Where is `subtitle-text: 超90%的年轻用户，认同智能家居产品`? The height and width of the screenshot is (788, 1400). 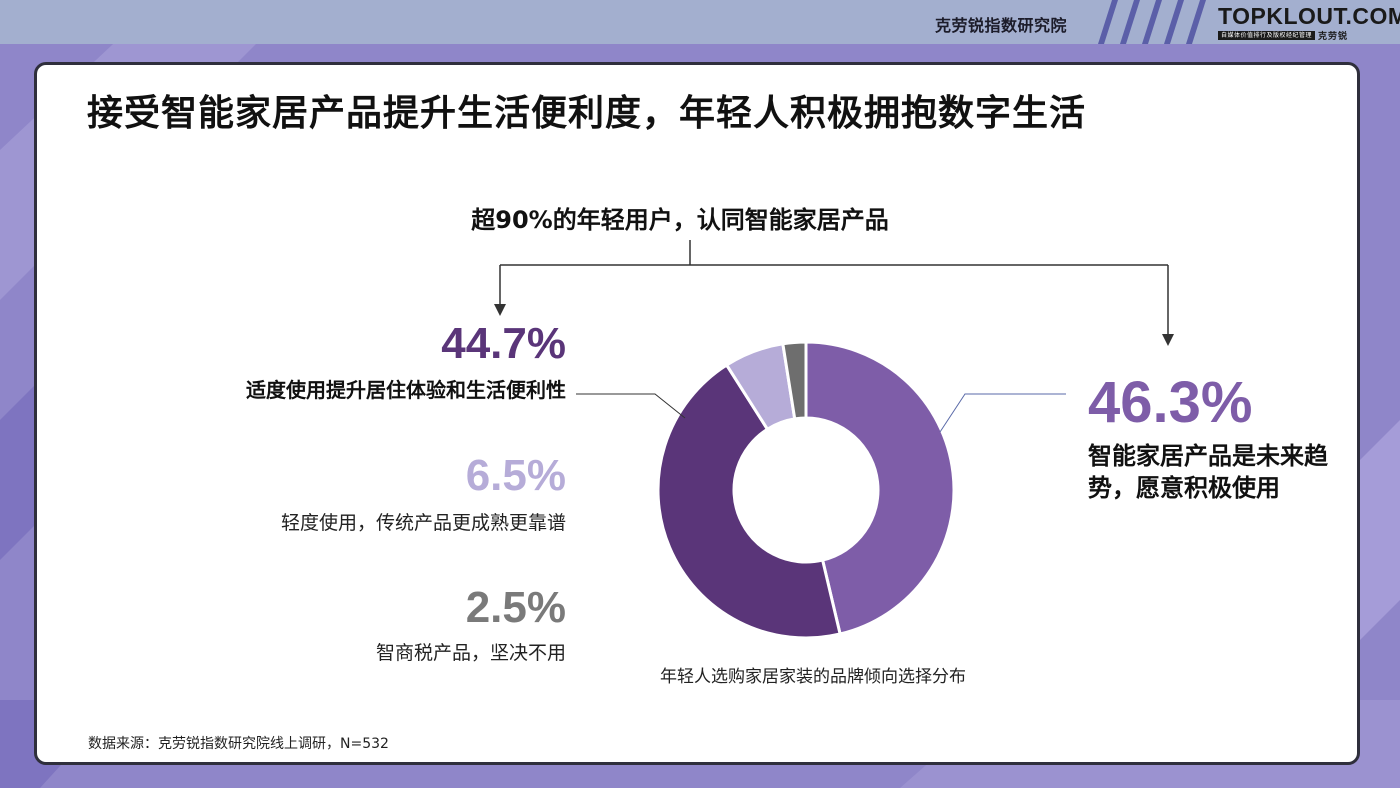
subtitle-text: 超90%的年轻用户，认同智能家居产品 is located at coordinates (680, 220).